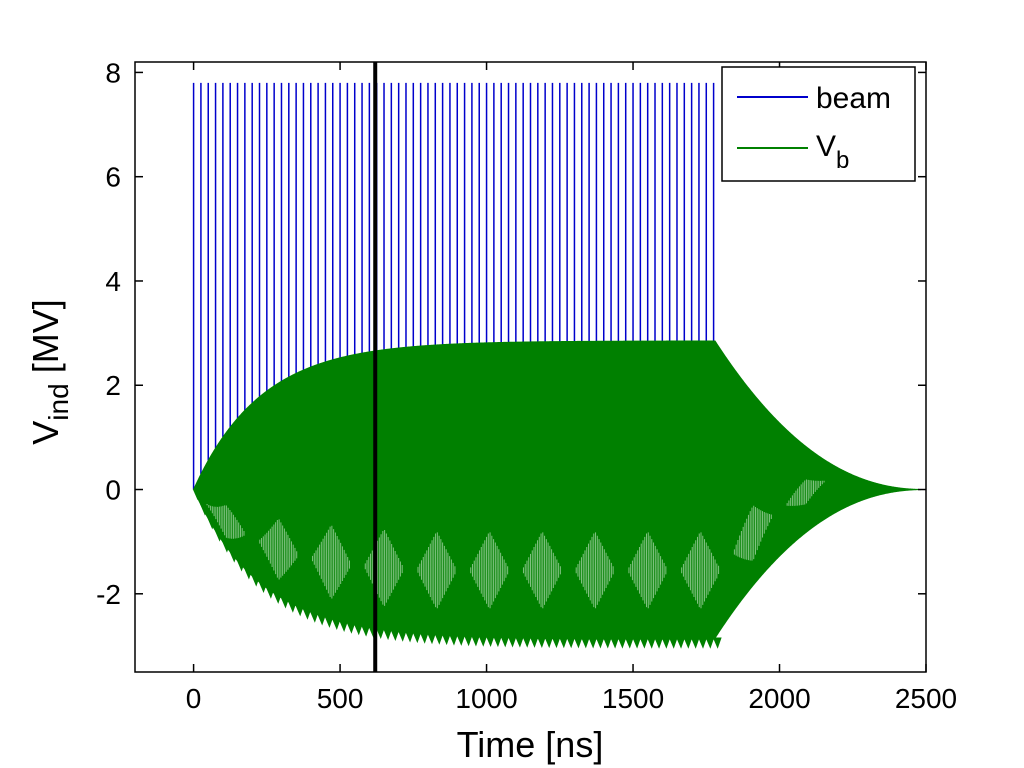 This screenshot has width=1024, height=768. Describe the element at coordinates (853, 98) in the screenshot. I see `legend-label-beam: beam` at that location.